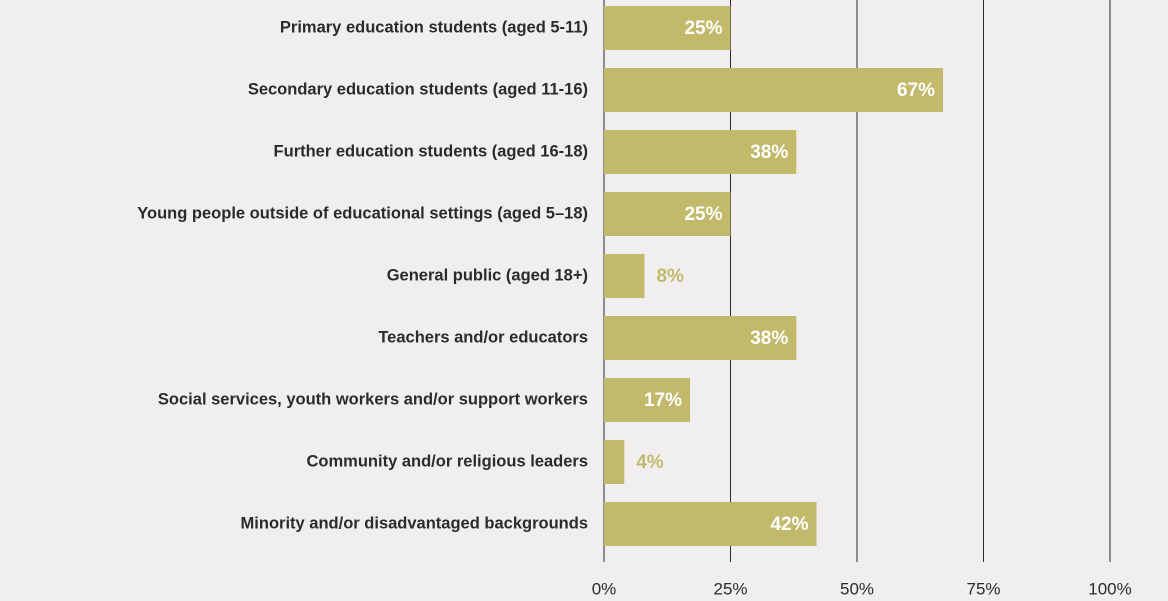  What do you see at coordinates (487, 275) in the screenshot?
I see `category-label: General public (aged 18+)` at bounding box center [487, 275].